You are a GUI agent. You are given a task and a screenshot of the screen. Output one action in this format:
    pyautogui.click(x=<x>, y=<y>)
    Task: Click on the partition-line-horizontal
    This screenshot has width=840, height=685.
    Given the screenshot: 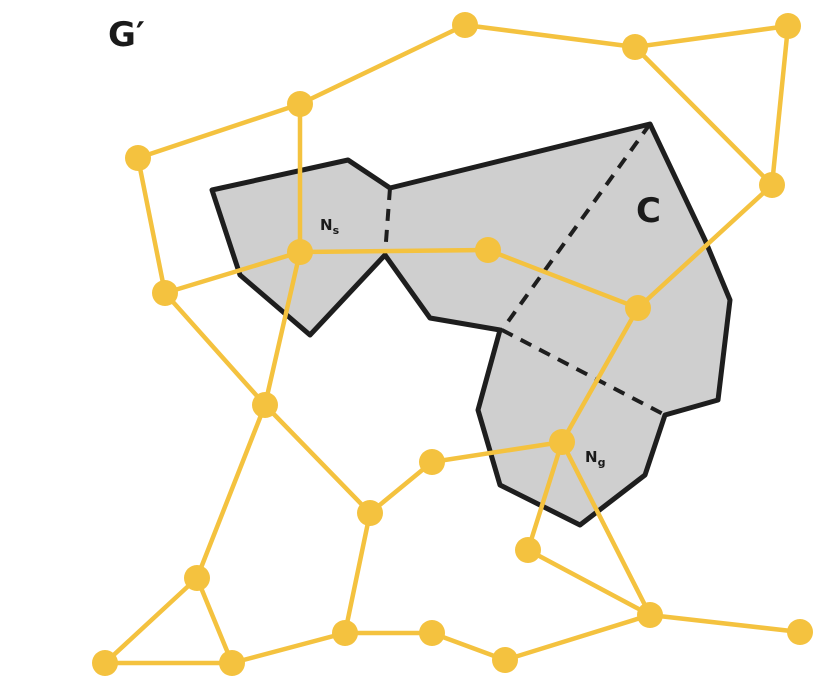 What is the action you would take?
    pyautogui.click(x=583, y=372)
    